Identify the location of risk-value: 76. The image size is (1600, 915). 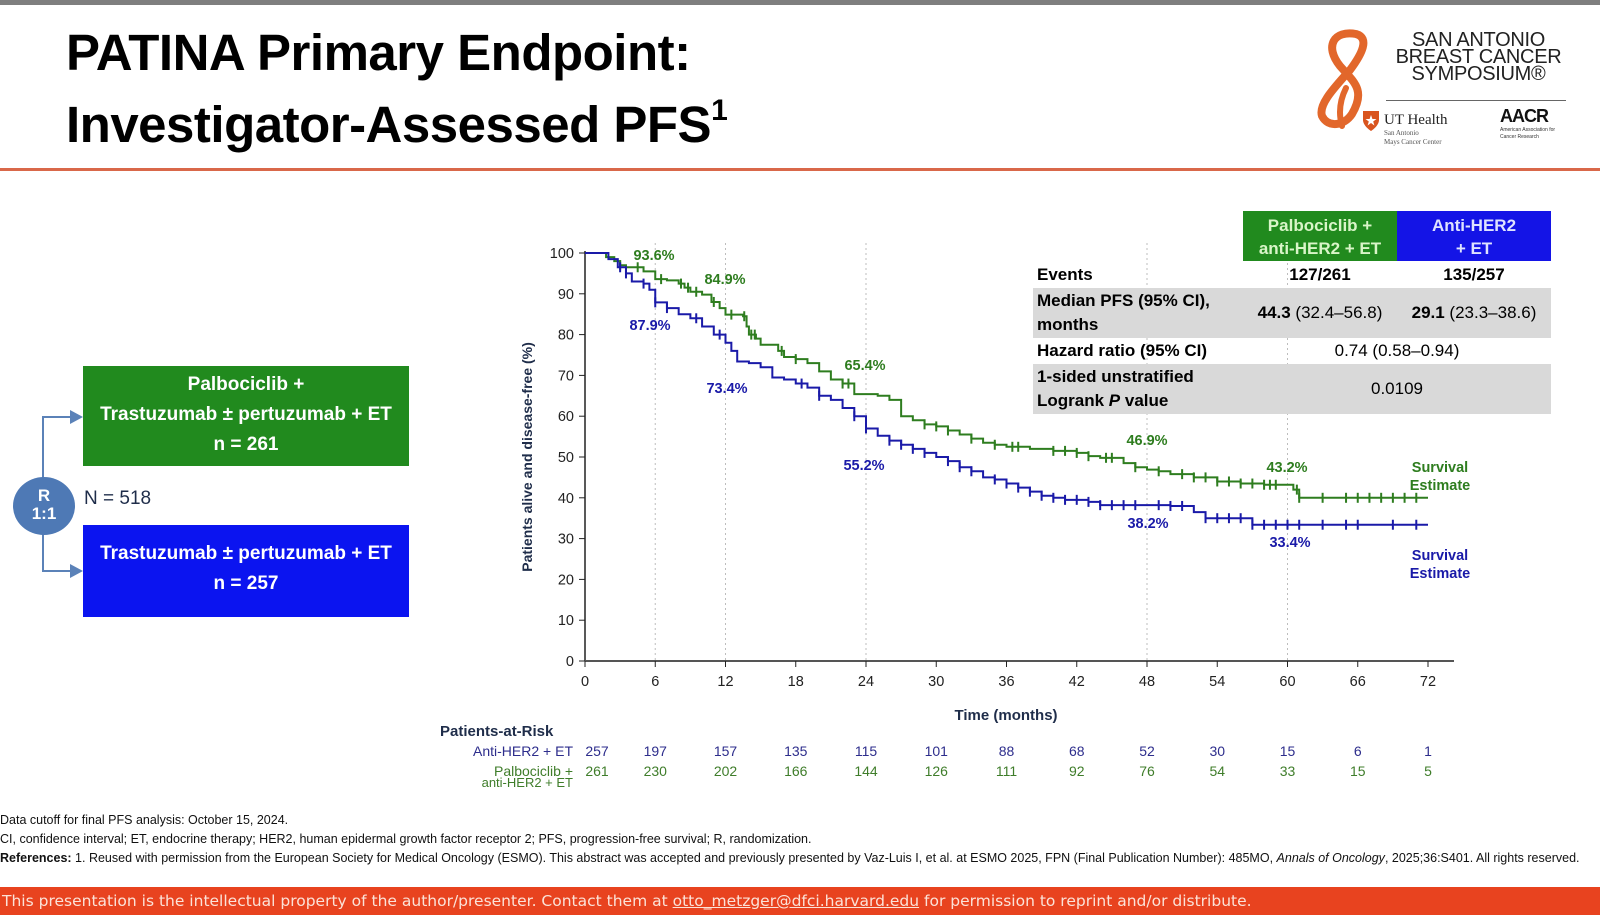
(1147, 771).